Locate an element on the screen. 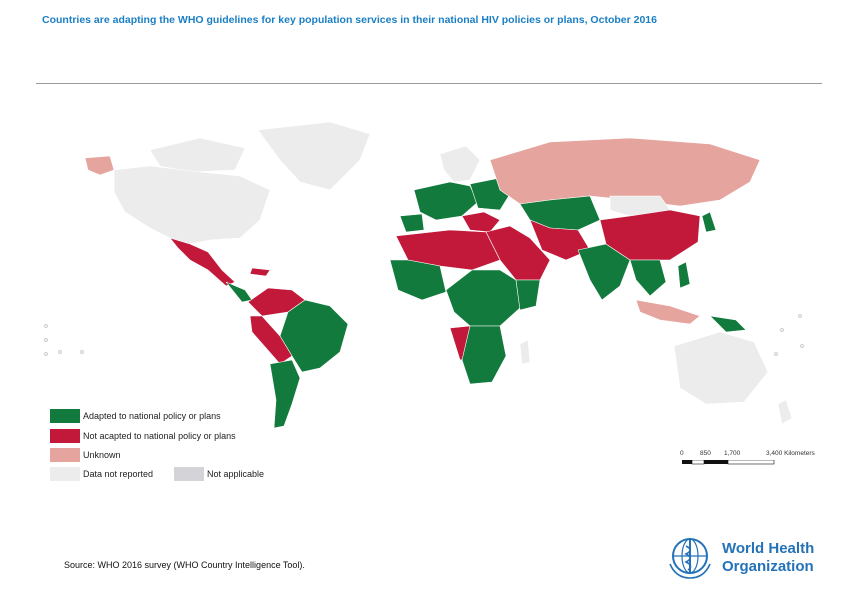 This screenshot has width=842, height=595. title-divider is located at coordinates (429, 83).